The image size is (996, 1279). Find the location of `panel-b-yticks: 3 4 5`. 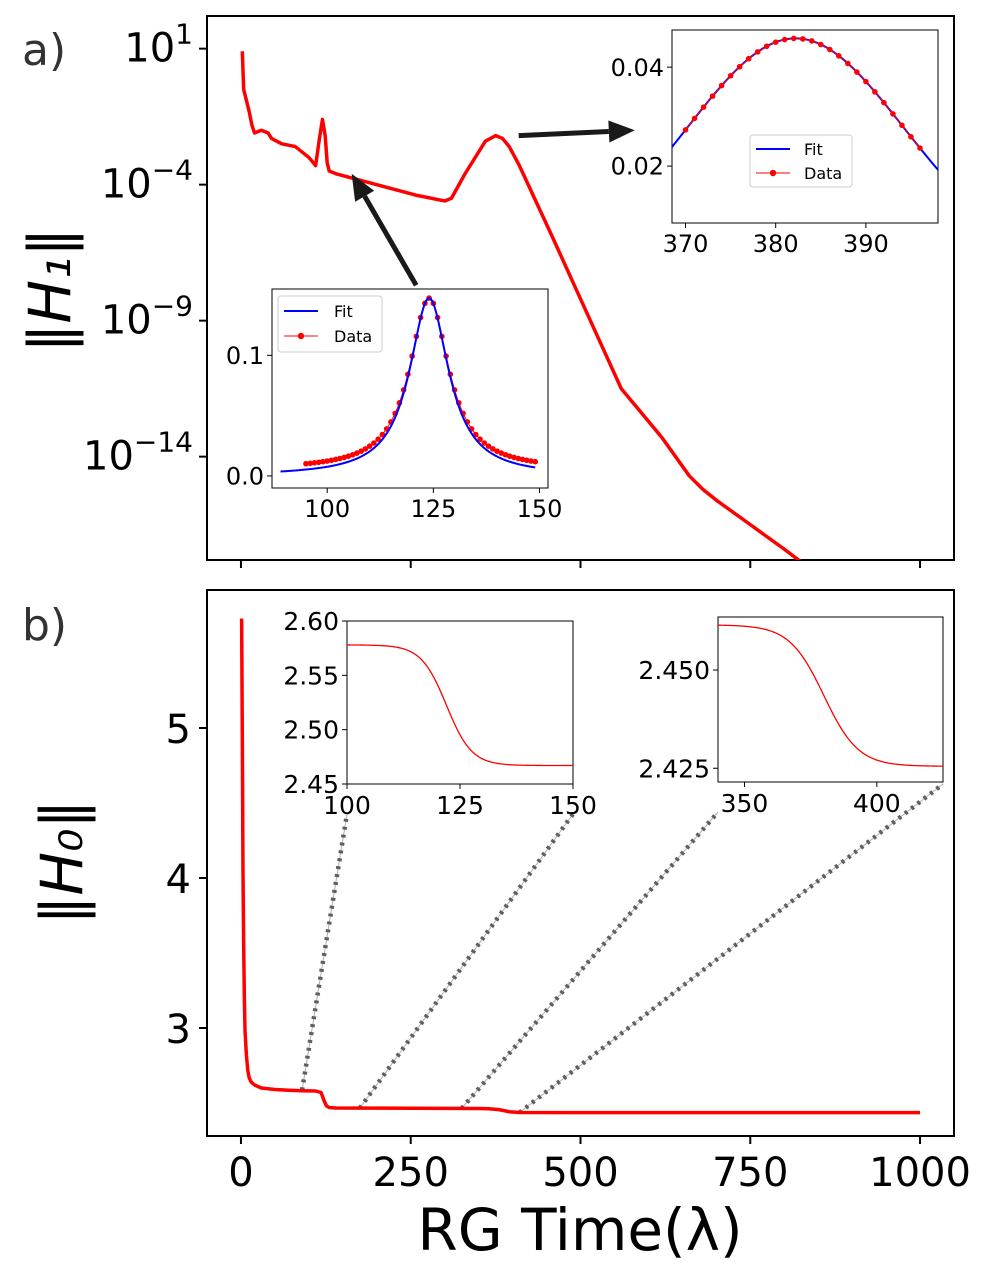

panel-b-yticks: 3 4 5 is located at coordinates (186, 880).